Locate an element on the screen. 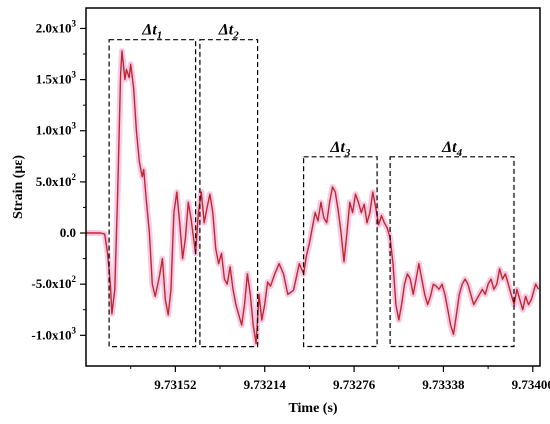 This screenshot has height=424, width=550. y-tick-label-2: 0.0 is located at coordinates (68, 232).